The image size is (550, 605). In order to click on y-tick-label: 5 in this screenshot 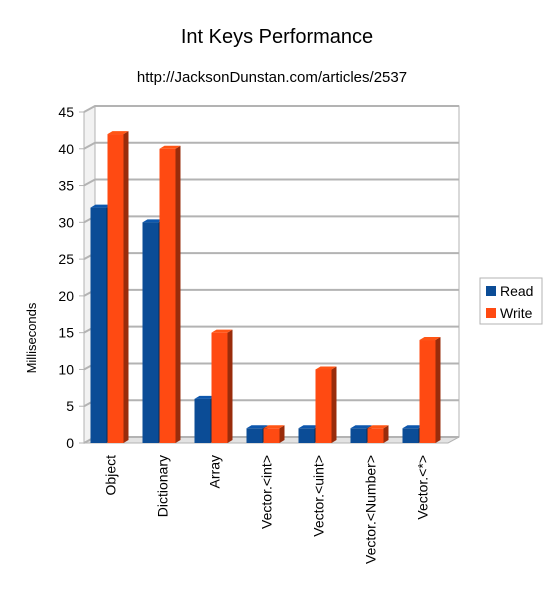, I will do `click(70, 406)`.